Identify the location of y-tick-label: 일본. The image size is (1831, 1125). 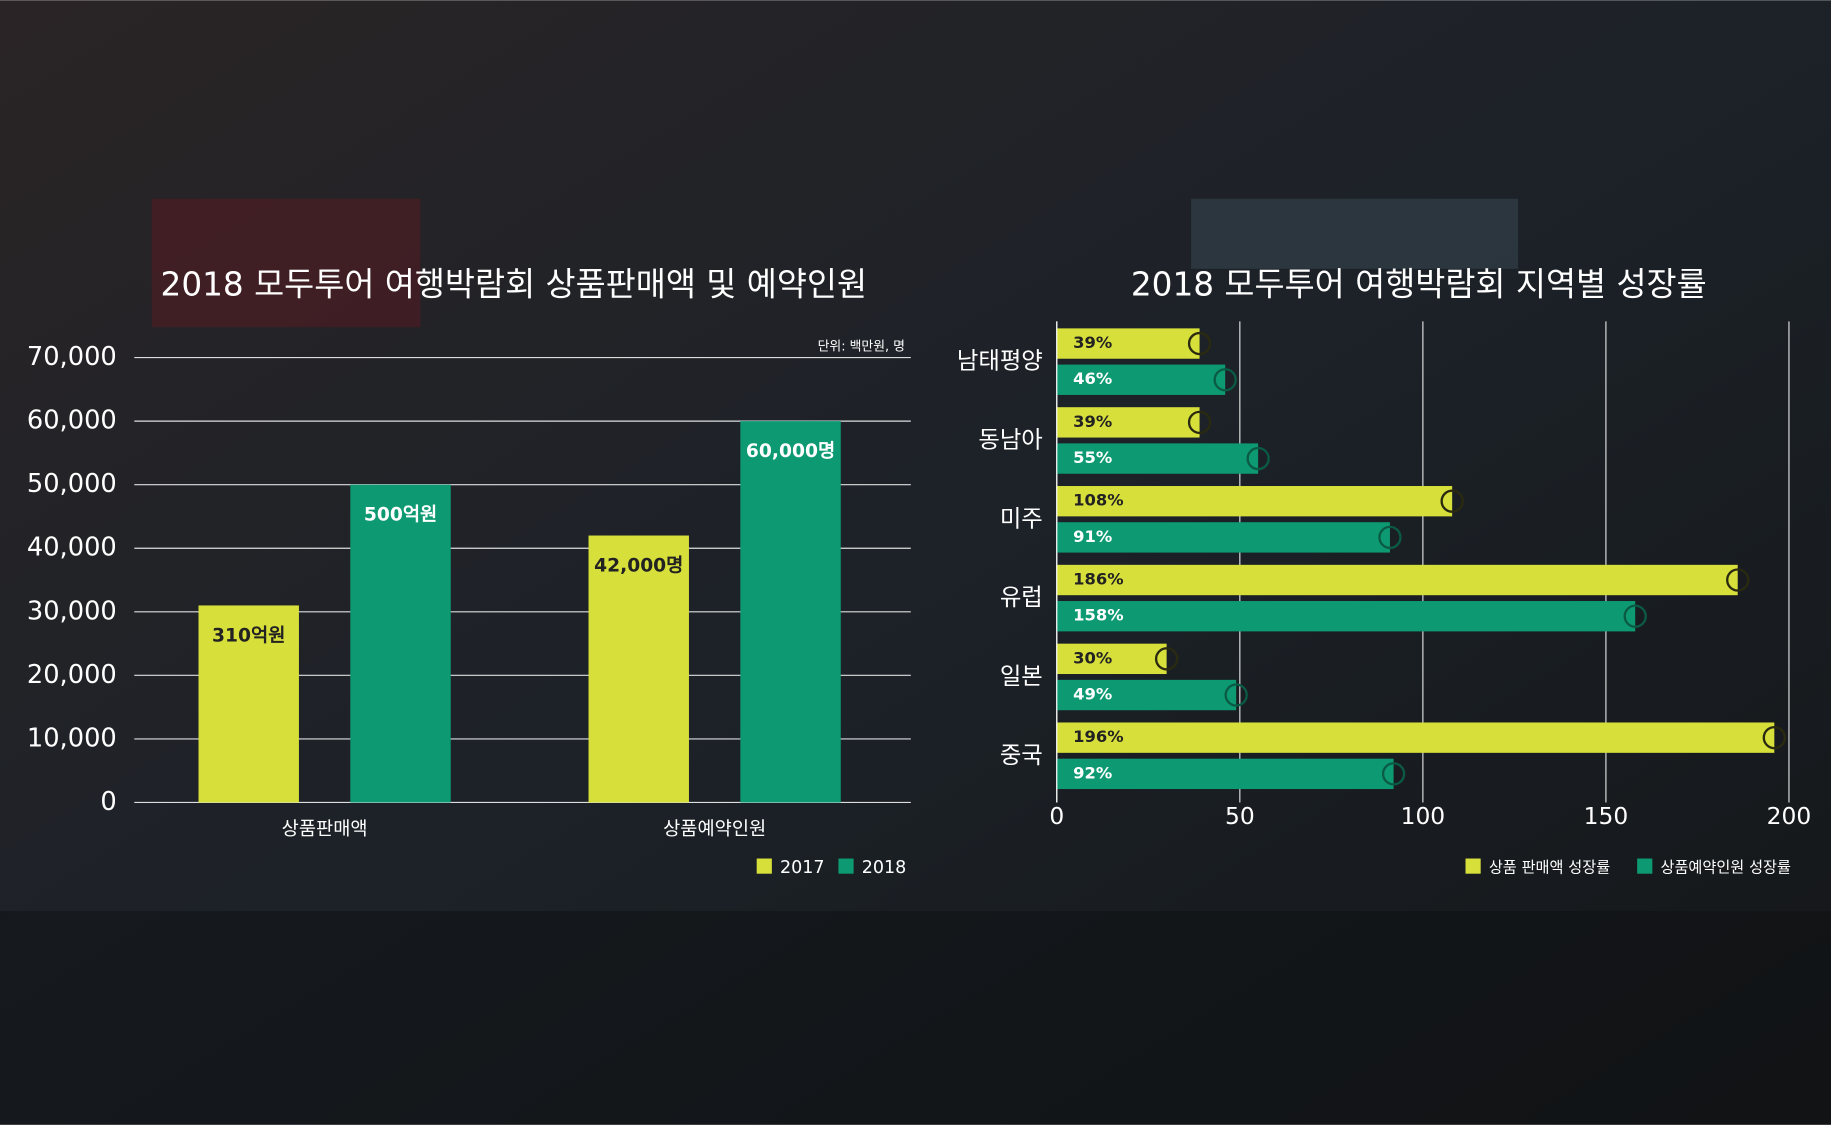
(1021, 676).